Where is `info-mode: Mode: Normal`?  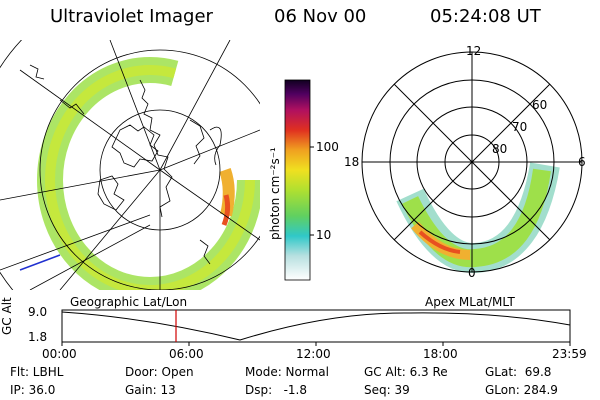
info-mode: Mode: Normal is located at coordinates (287, 372).